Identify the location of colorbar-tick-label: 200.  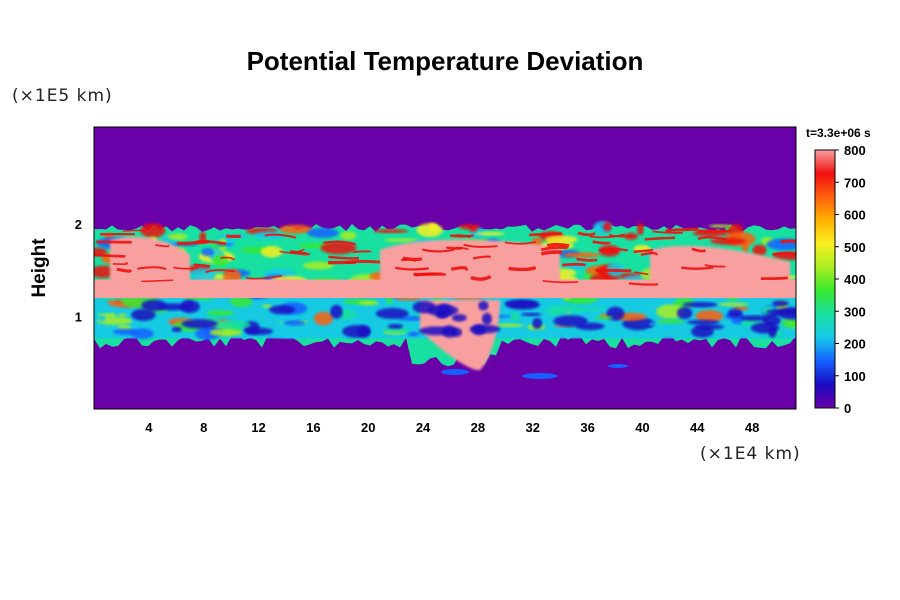
(855, 344).